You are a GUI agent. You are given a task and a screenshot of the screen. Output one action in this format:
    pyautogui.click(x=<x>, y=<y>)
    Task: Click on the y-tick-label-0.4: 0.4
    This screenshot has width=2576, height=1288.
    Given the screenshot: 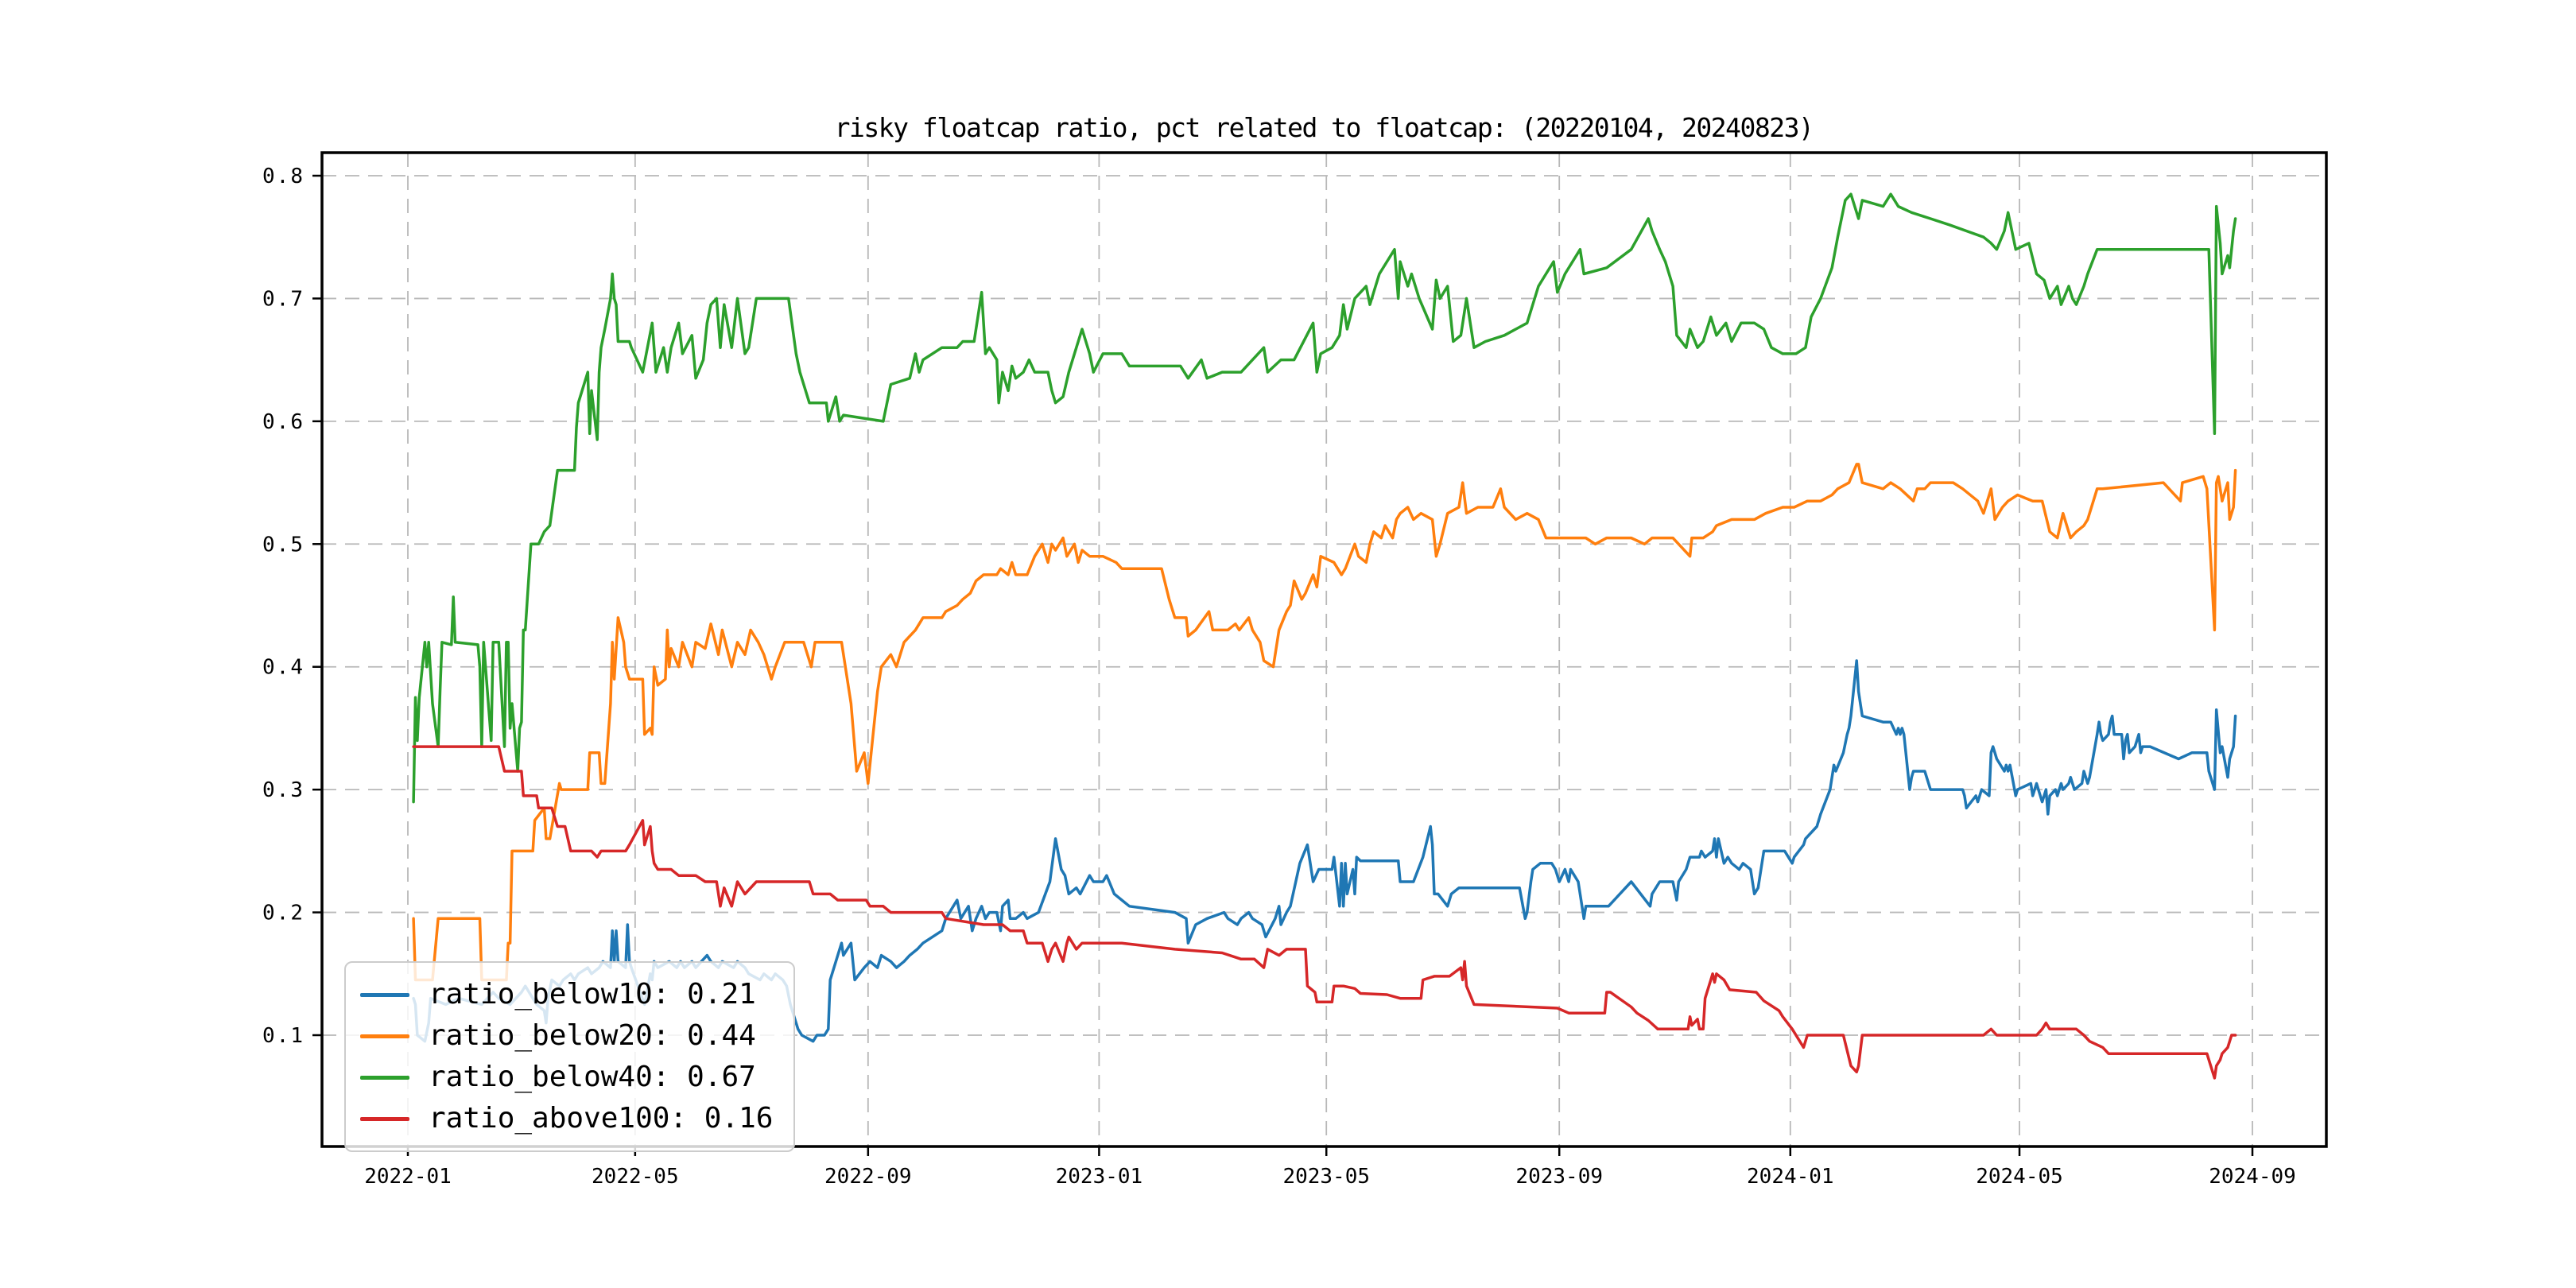 What is the action you would take?
    pyautogui.click(x=283, y=668)
    